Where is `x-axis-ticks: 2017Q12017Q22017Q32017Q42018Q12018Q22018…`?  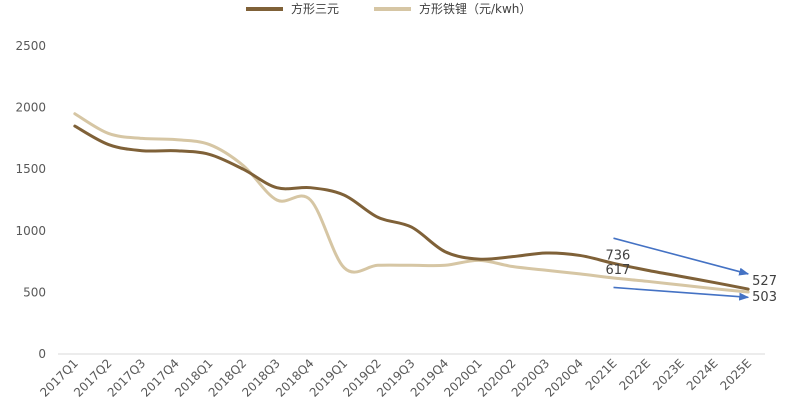 x-axis-ticks: 2017Q12017Q22017Q32017Q42018Q12018Q22018… is located at coordinates (395, 378).